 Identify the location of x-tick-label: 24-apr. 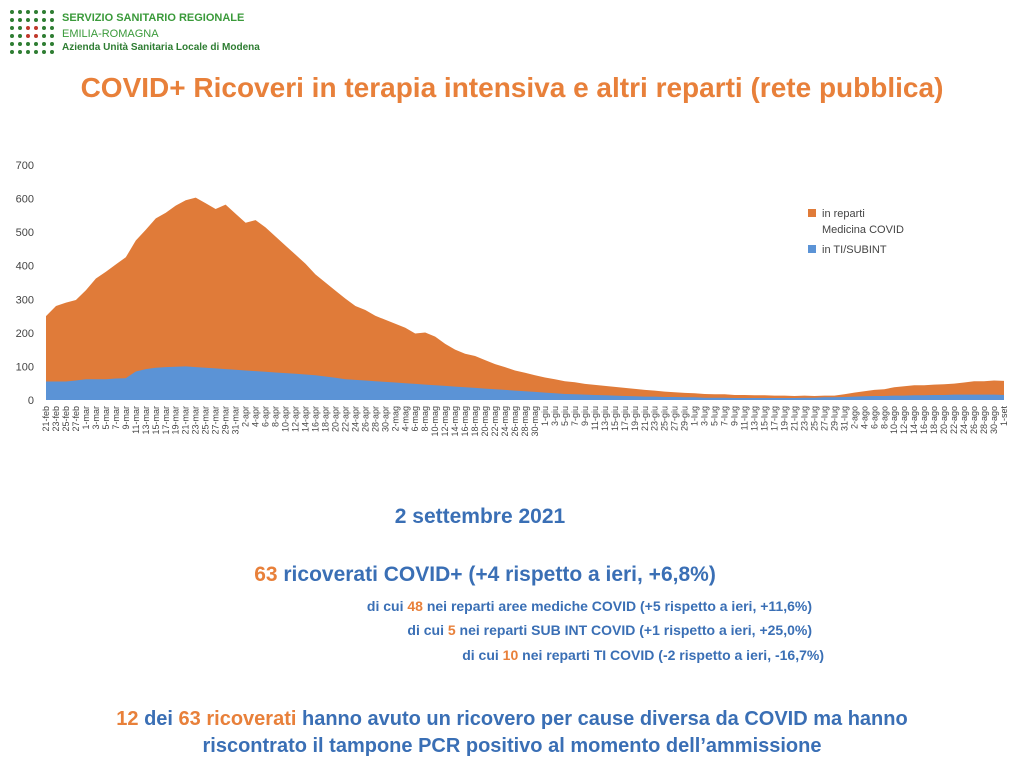
(355, 419).